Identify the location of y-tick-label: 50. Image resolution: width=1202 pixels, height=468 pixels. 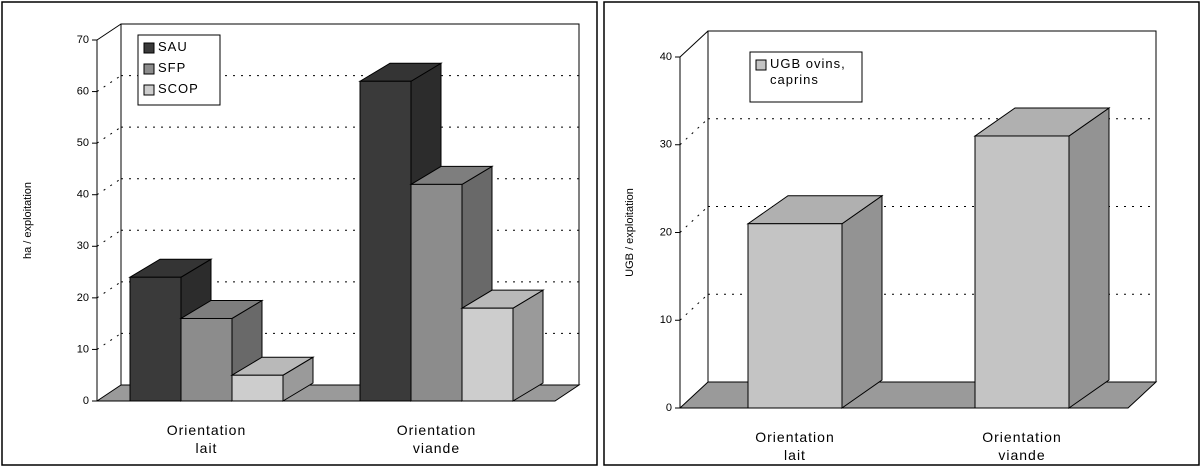
(83, 143).